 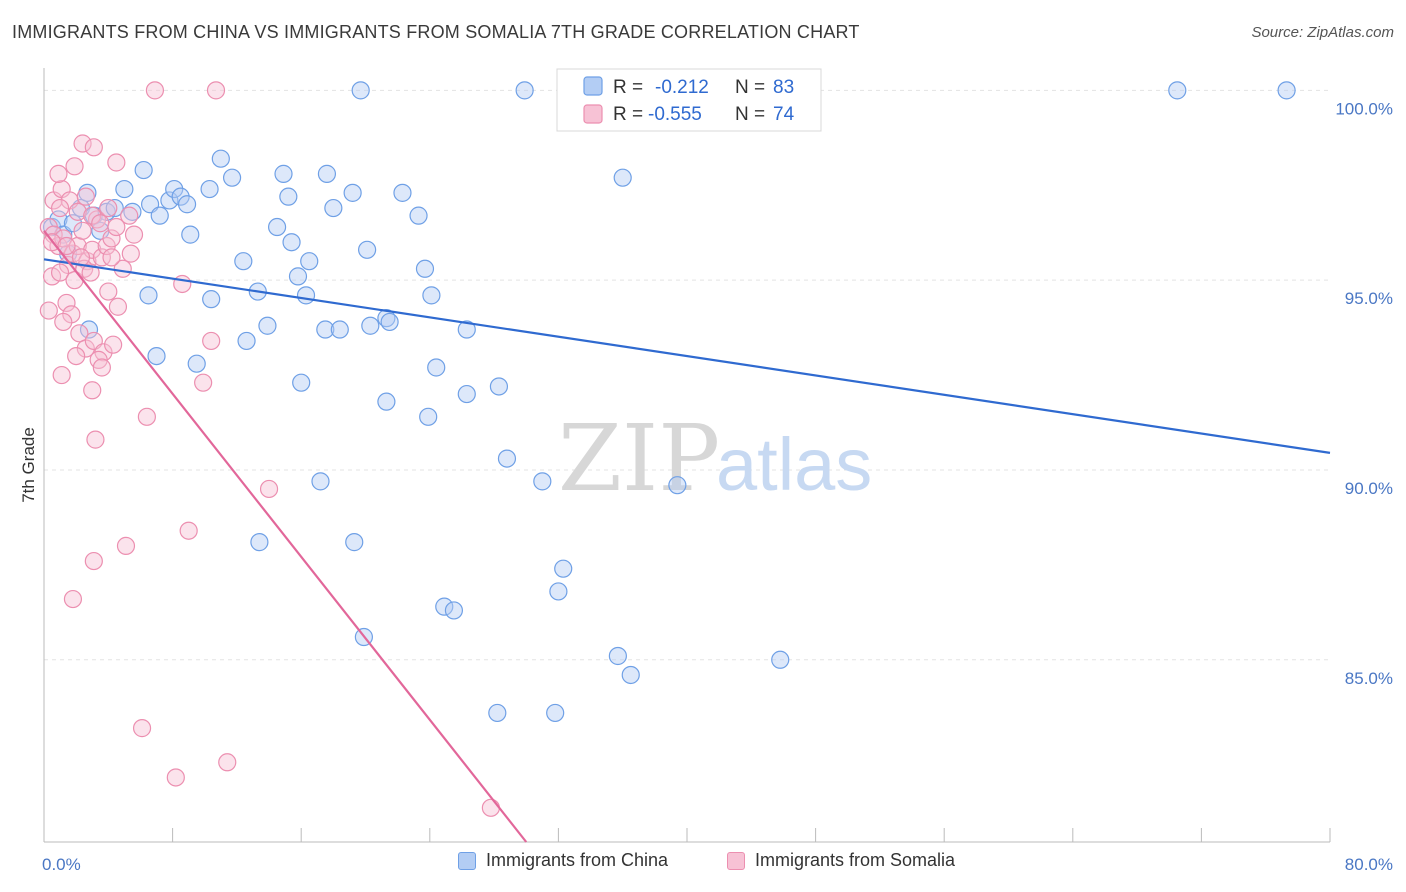 I want to click on legend-item-china: Immigrants from China, so click(x=563, y=860).